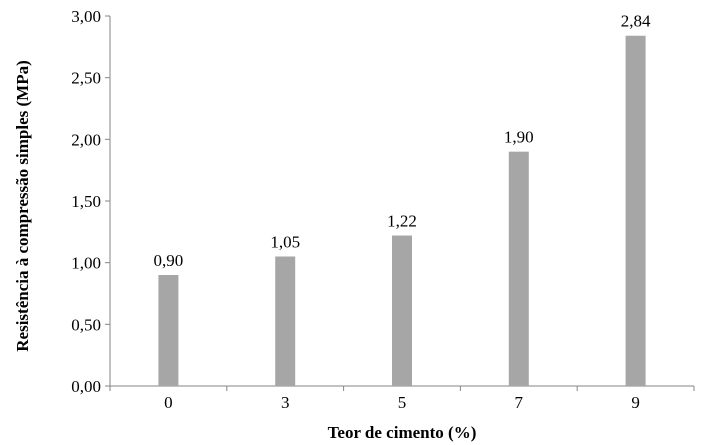 Image resolution: width=701 pixels, height=445 pixels. I want to click on bar-value-label: 2,84, so click(636, 21).